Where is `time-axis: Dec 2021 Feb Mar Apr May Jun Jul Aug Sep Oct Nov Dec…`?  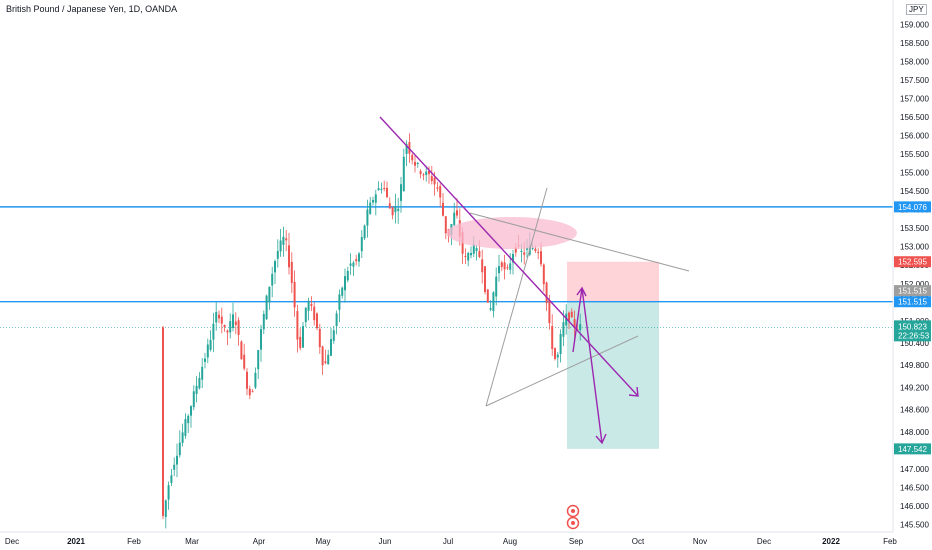
time-axis: Dec 2021 Feb Mar Apr May Jun Jul Aug Sep Oct Nov Dec… is located at coordinates (448, 538).